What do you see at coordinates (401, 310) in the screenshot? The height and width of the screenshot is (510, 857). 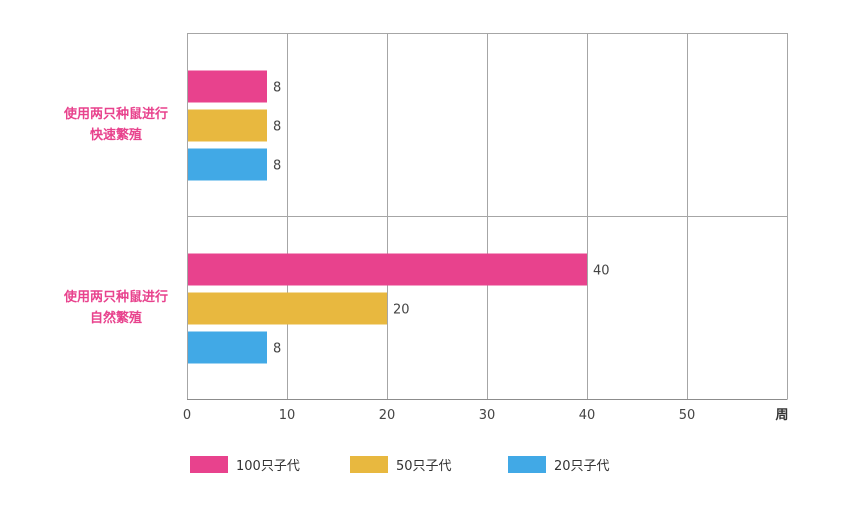 I see `data-label: 20` at bounding box center [401, 310].